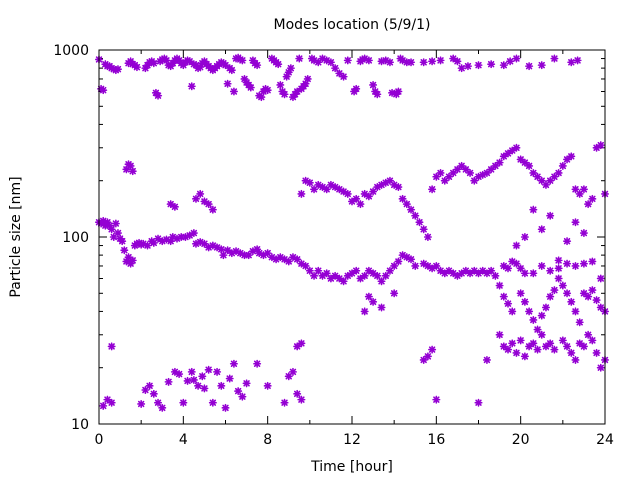 This screenshot has width=640, height=480. Describe the element at coordinates (267, 440) in the screenshot. I see `x-tick-label: 8` at that location.